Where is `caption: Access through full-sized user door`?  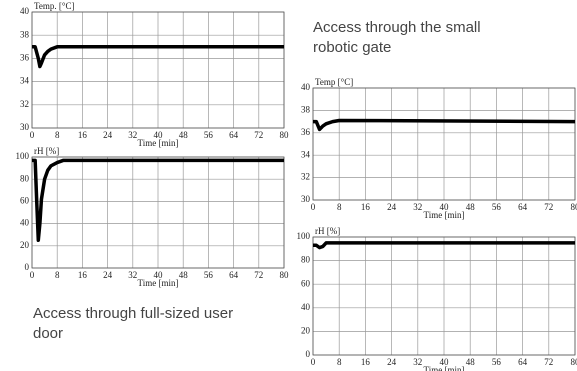 caption: Access through full-sized user door is located at coordinates (133, 323).